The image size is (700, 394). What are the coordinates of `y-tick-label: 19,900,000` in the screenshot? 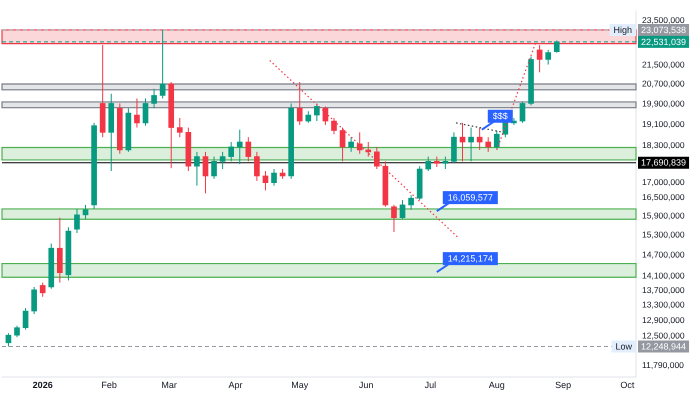 It's located at (663, 103).